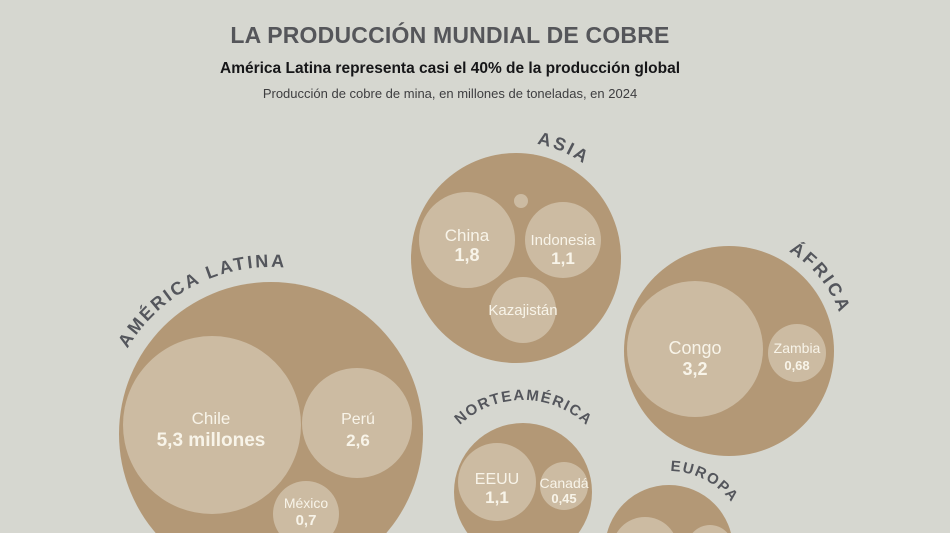  I want to click on chile-label: Chile, so click(211, 418).